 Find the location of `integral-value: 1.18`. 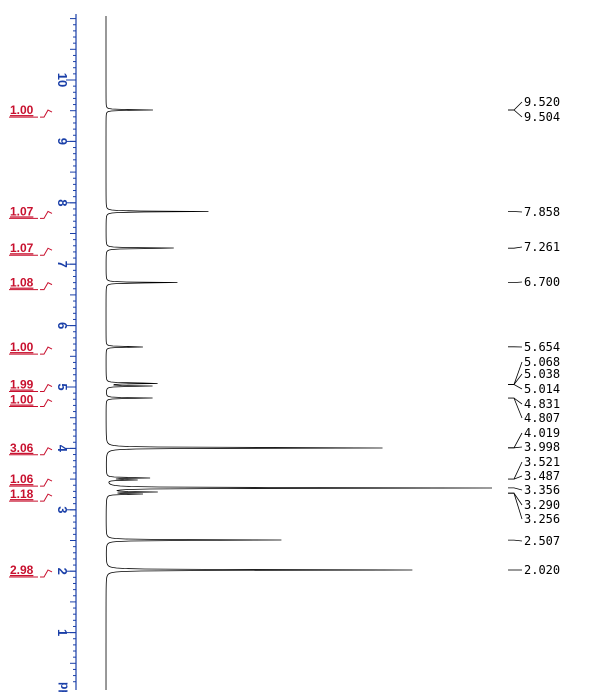

integral-value: 1.18 is located at coordinates (22, 494).